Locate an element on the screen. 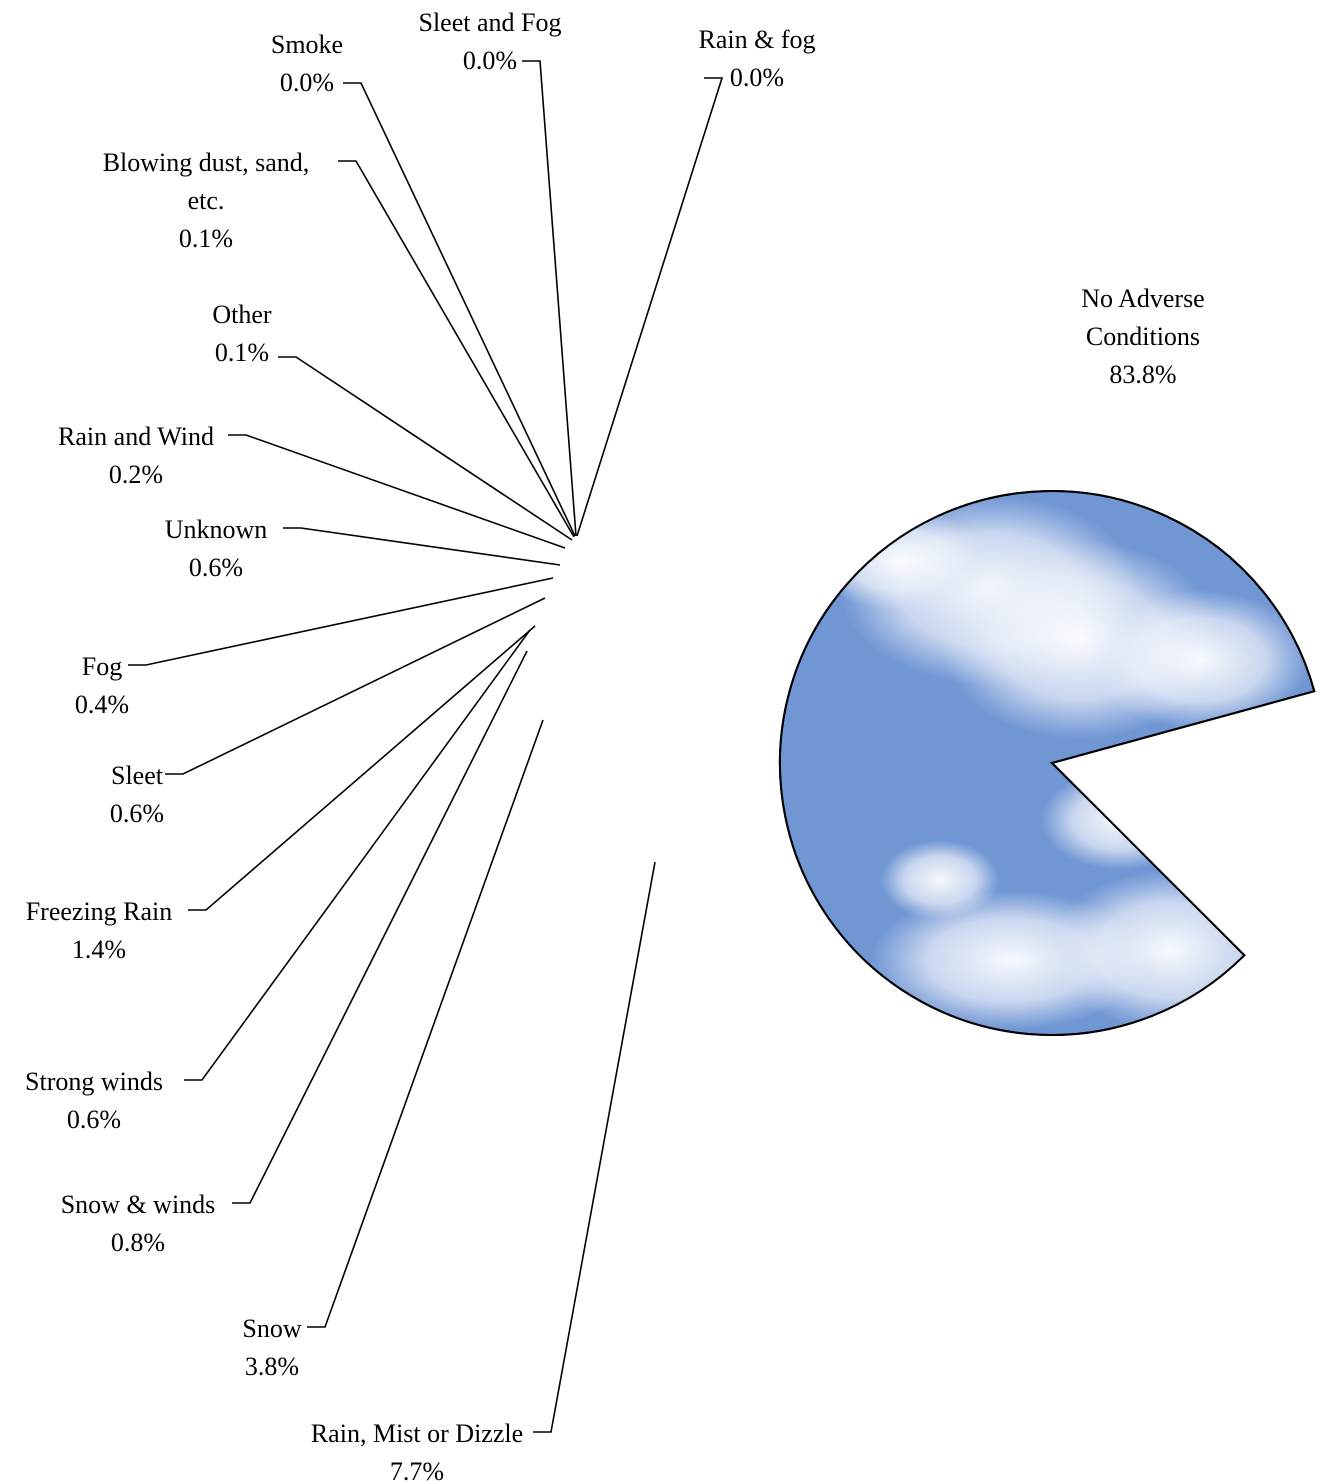  data-label-other: Other 0.1% is located at coordinates (242, 333).